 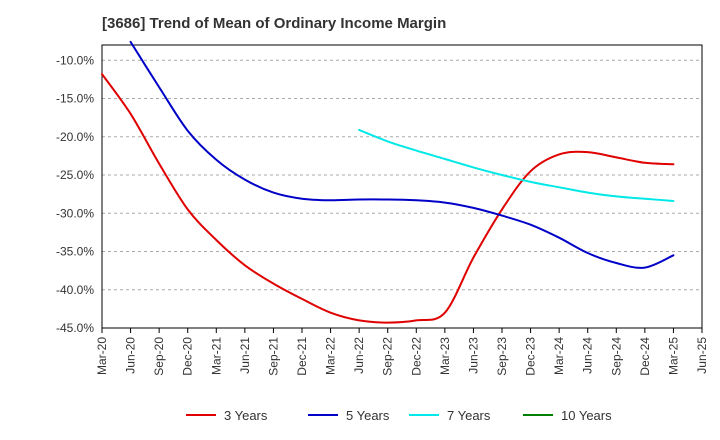 What do you see at coordinates (388, 356) in the screenshot?
I see `x-tick-label: Sep-22` at bounding box center [388, 356].